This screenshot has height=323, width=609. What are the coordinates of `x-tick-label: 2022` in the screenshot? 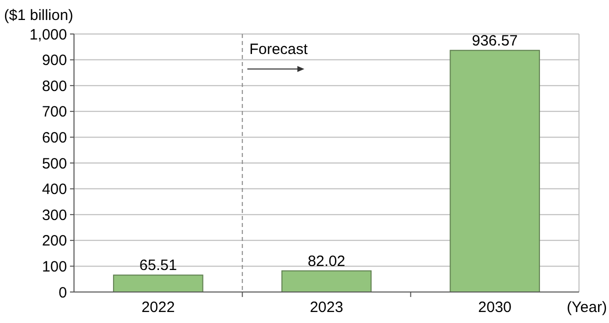 It's located at (158, 307).